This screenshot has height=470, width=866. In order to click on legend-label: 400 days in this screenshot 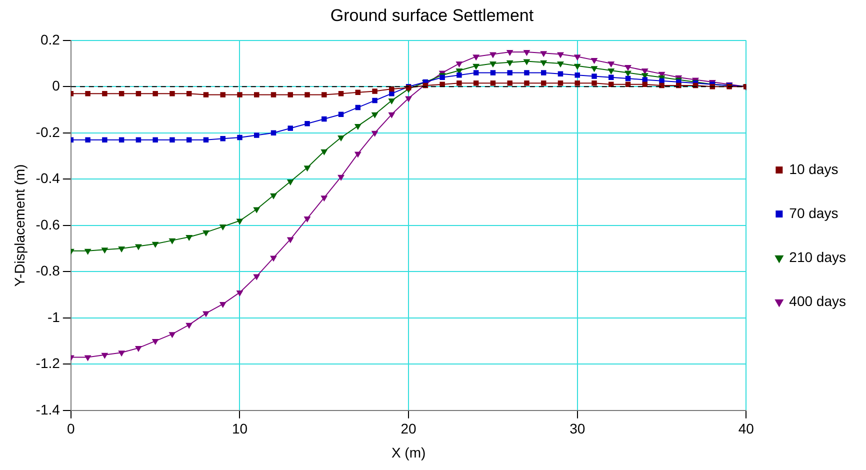, I will do `click(817, 300)`.